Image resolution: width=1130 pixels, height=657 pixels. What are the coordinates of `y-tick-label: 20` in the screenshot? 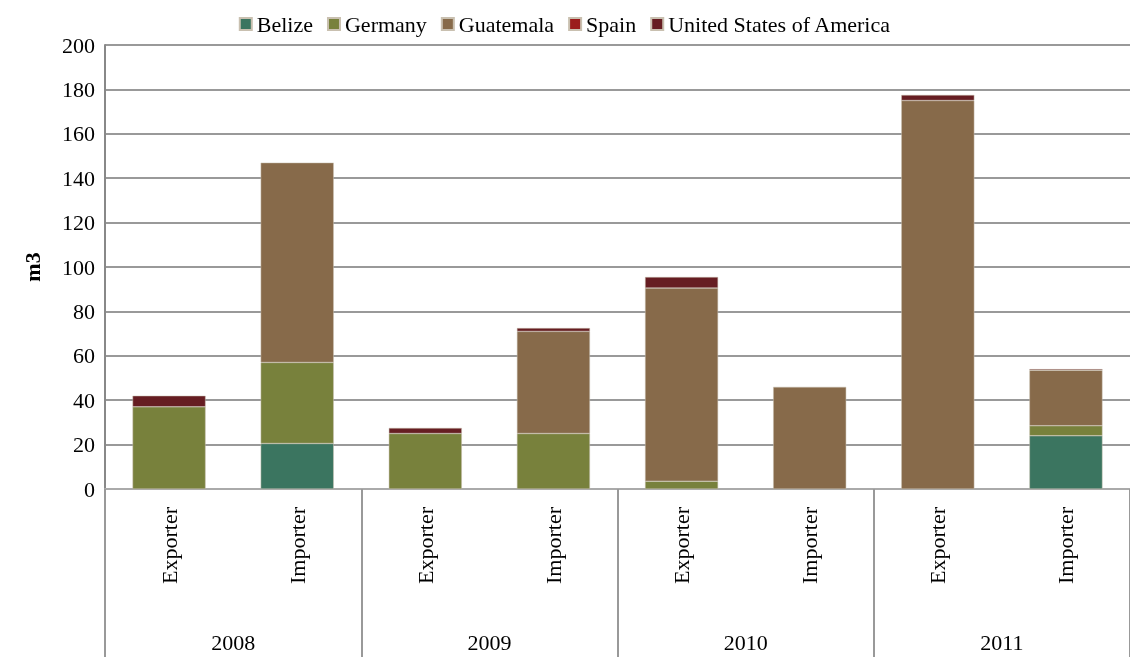 It's located at (84, 445).